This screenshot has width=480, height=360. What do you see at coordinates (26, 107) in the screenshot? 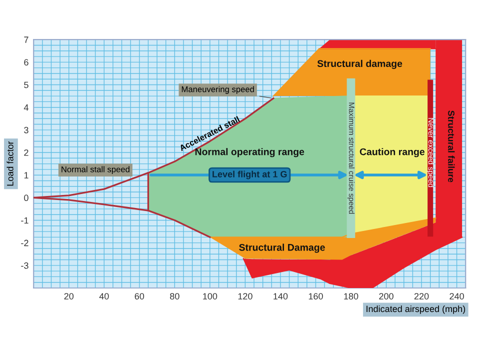
I see `y-tick-label: 4` at bounding box center [26, 107].